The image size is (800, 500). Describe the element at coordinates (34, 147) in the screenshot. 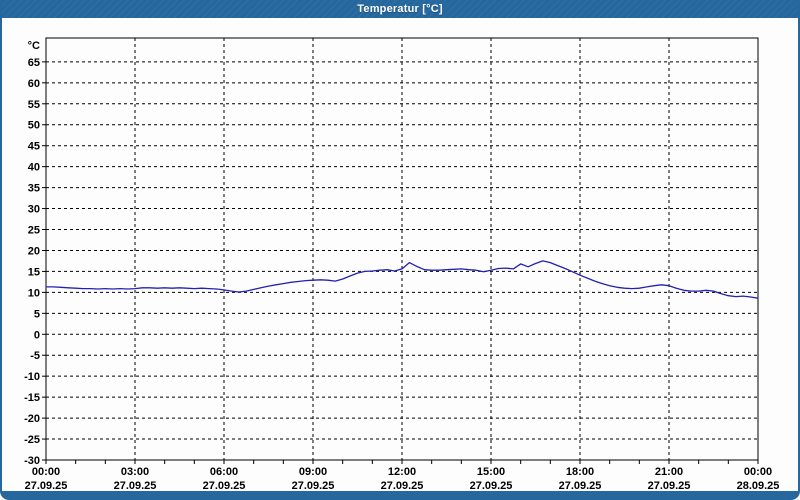

I see `y-axis-tick-label: 45` at that location.